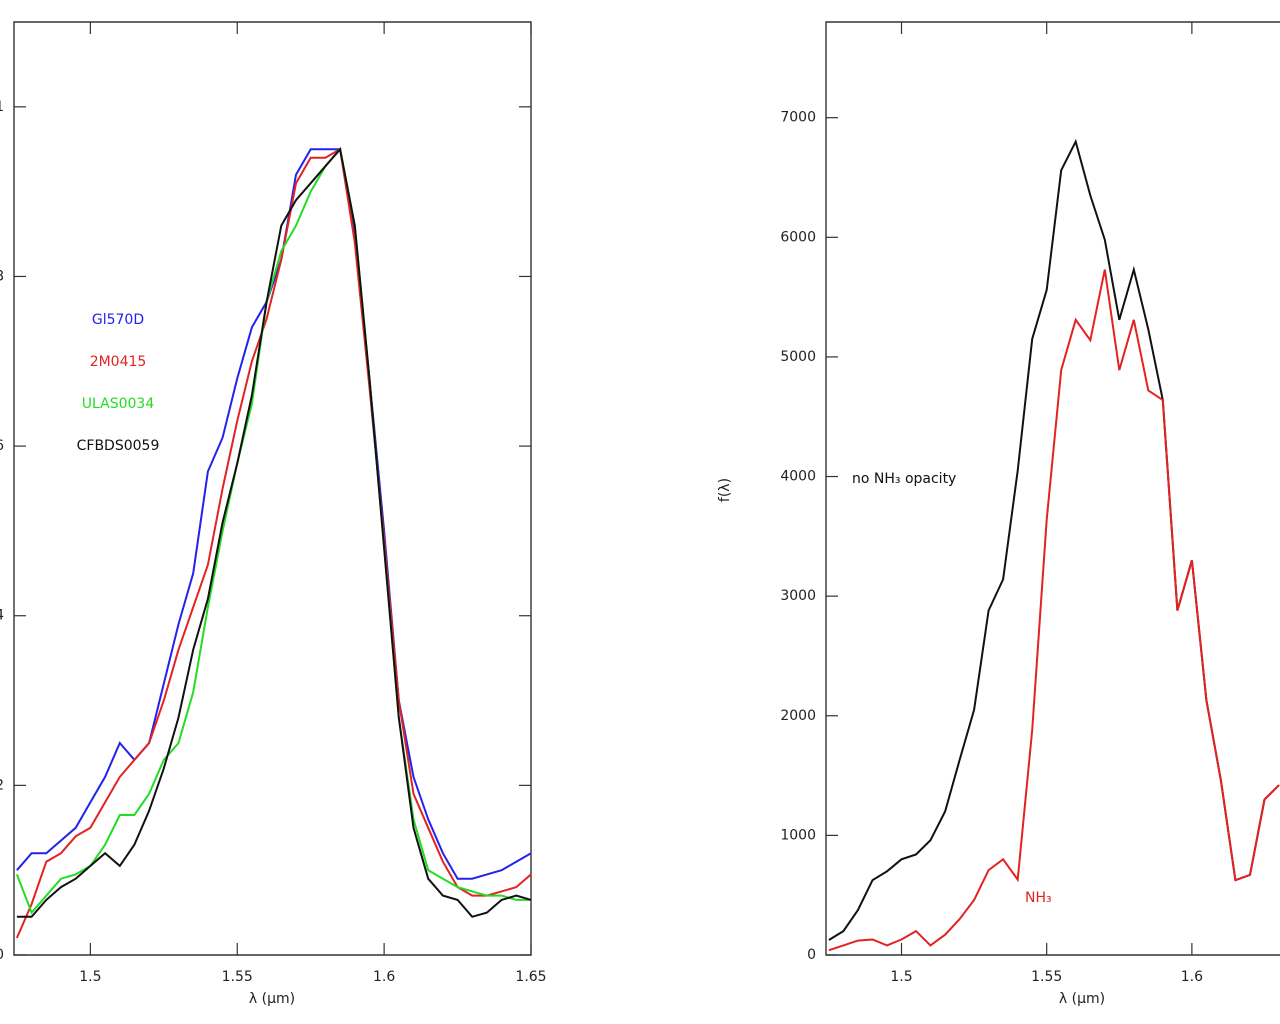 The image size is (1280, 1024). Describe the element at coordinates (1038, 898) in the screenshot. I see `legend-label: NH₃` at that location.